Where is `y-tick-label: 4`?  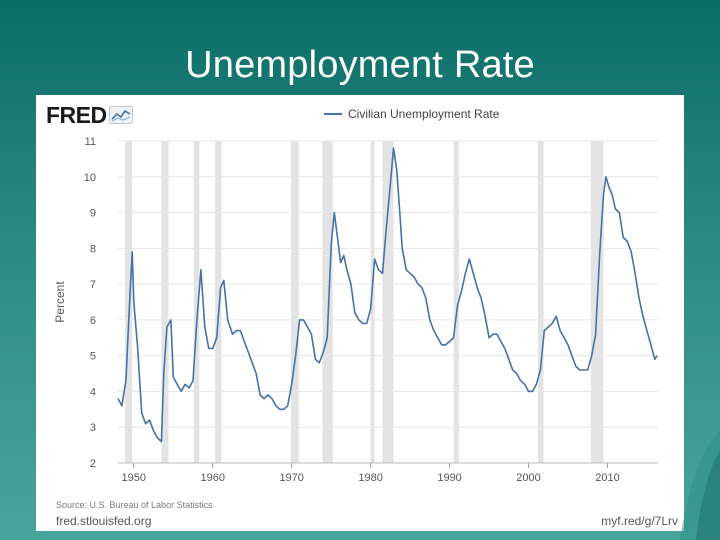 y-tick-label: 4 is located at coordinates (93, 392).